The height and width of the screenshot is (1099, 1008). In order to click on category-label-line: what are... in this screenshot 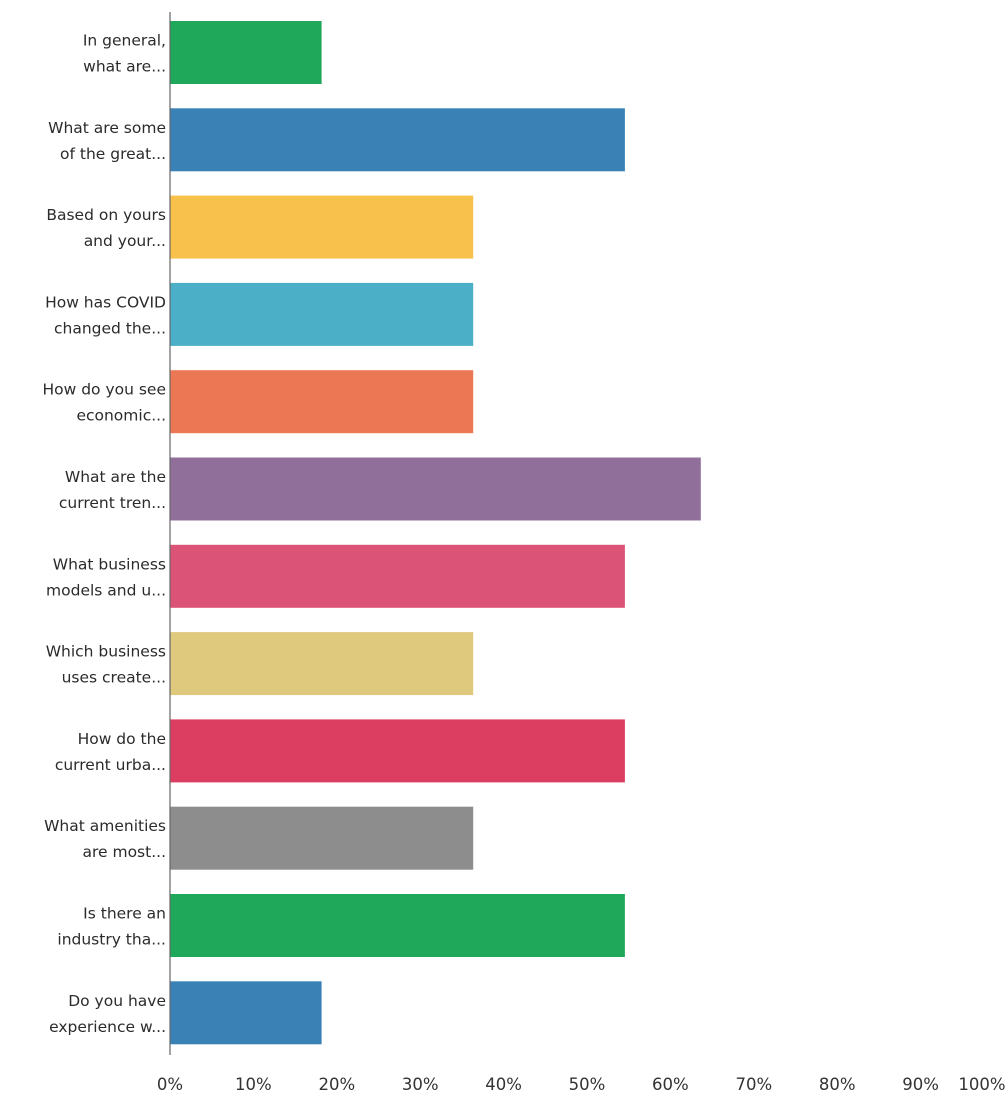, I will do `click(124, 67)`.